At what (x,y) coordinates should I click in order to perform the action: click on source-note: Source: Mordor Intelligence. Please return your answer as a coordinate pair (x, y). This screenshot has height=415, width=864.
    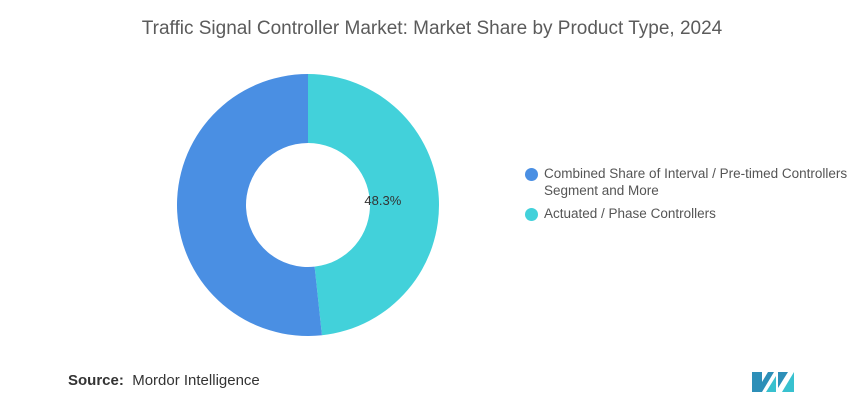
    Looking at the image, I should click on (164, 380).